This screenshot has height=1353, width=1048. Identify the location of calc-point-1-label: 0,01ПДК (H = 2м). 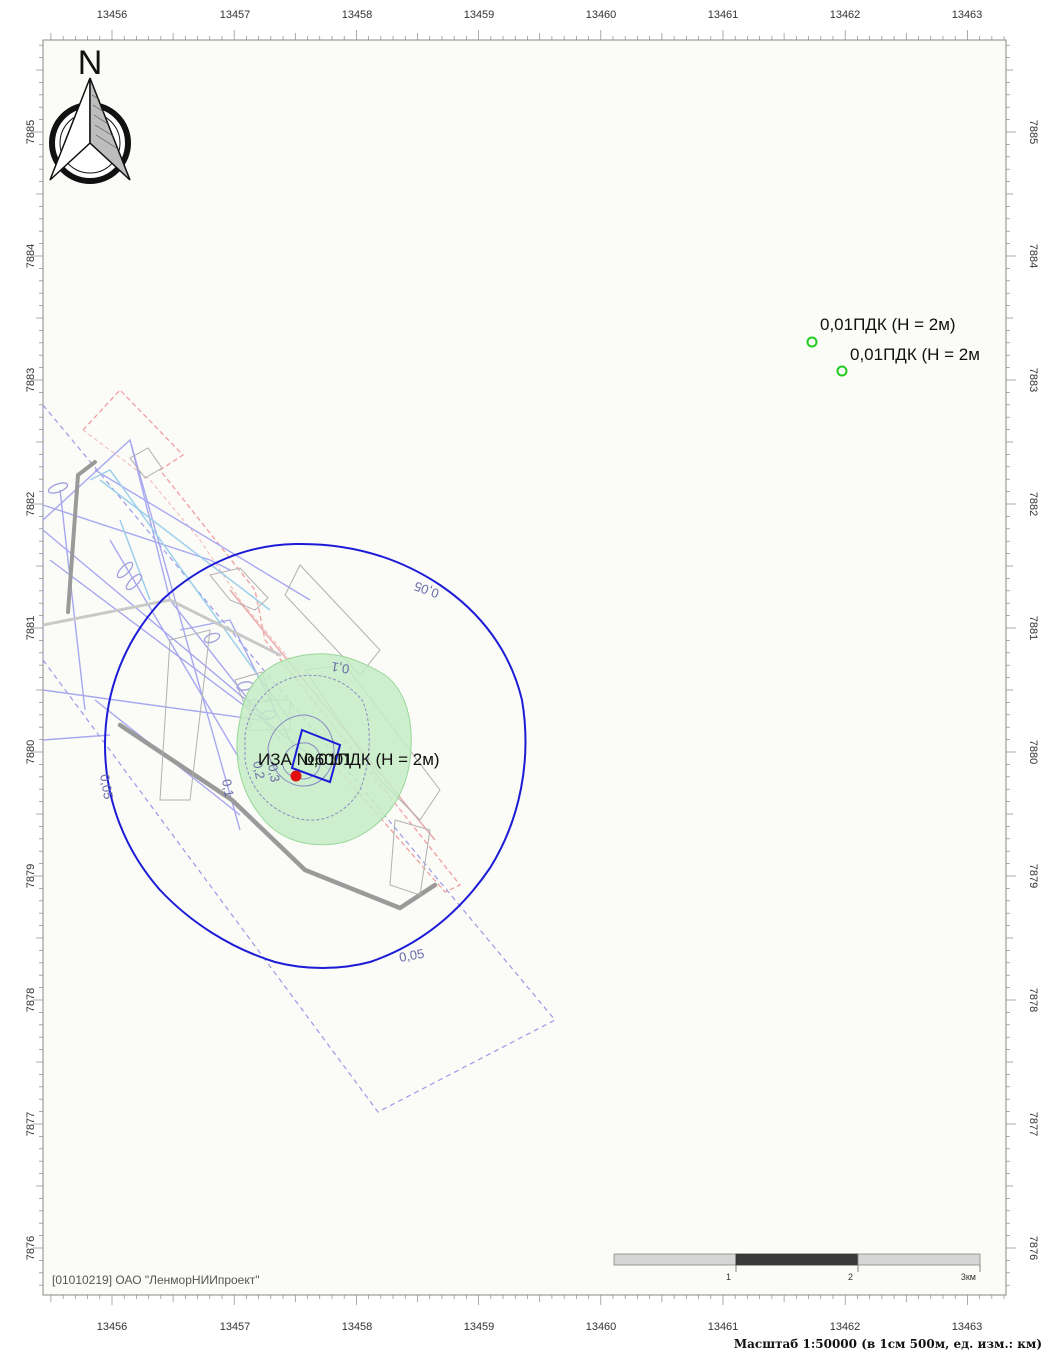
(888, 324).